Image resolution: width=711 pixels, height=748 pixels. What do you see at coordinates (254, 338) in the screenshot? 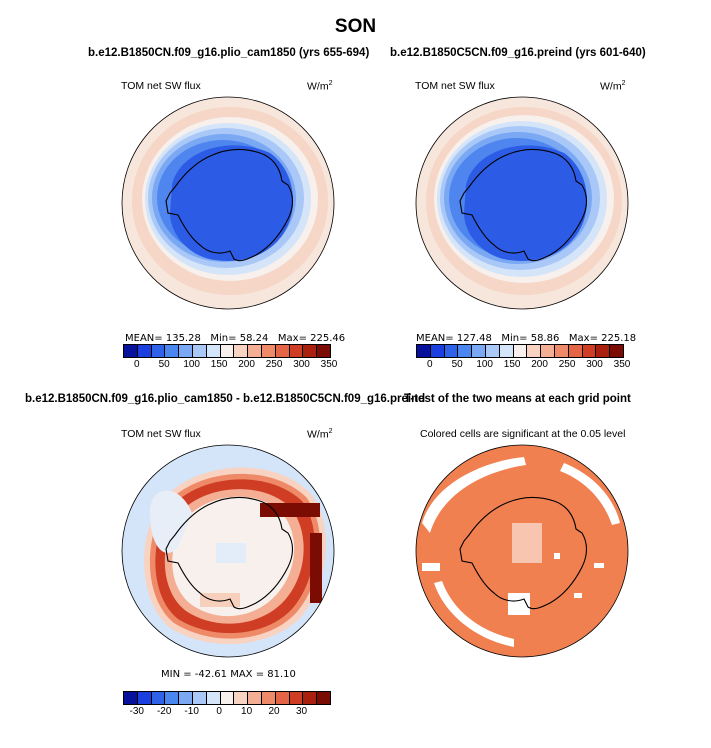
I see `min-value: 58.24` at bounding box center [254, 338].